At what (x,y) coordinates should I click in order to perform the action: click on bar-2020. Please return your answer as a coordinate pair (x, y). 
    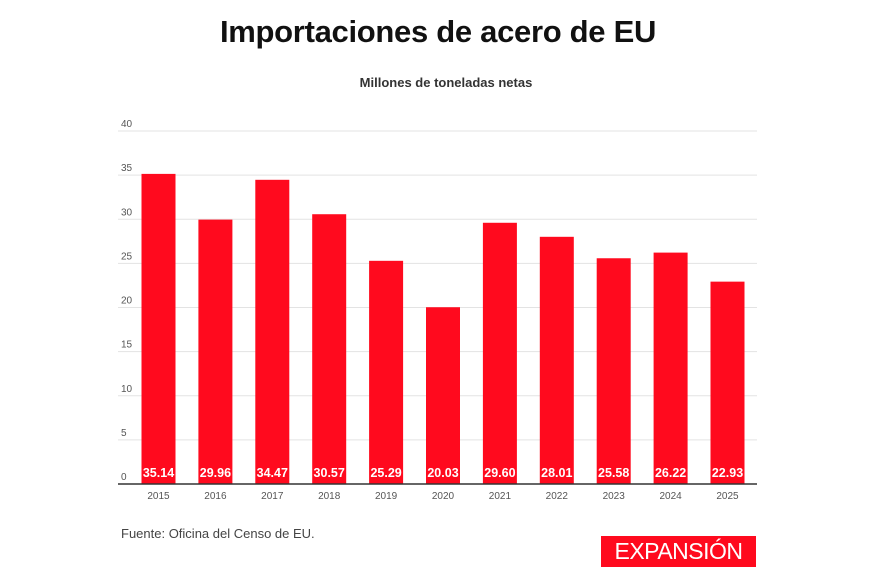
    Looking at the image, I should click on (443, 395).